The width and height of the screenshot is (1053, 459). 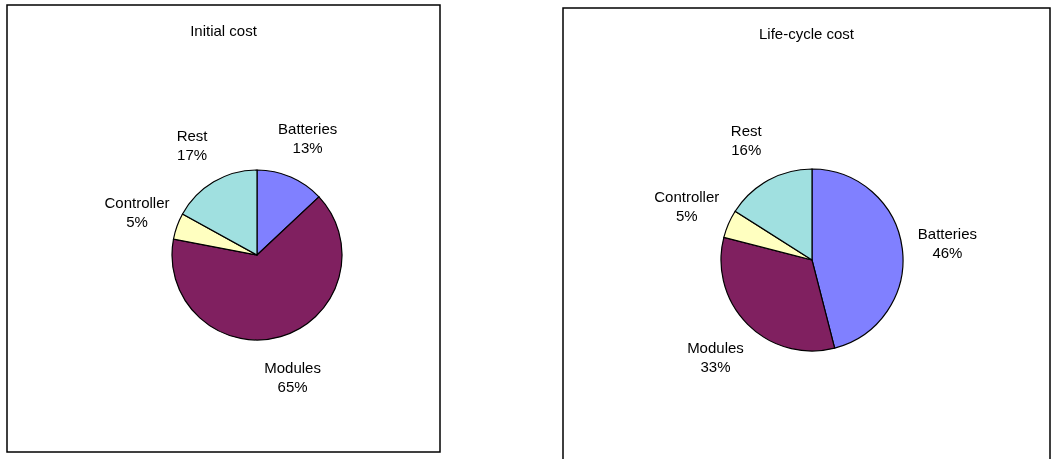 I want to click on chart-title: Life-cycle cost, so click(x=806, y=33).